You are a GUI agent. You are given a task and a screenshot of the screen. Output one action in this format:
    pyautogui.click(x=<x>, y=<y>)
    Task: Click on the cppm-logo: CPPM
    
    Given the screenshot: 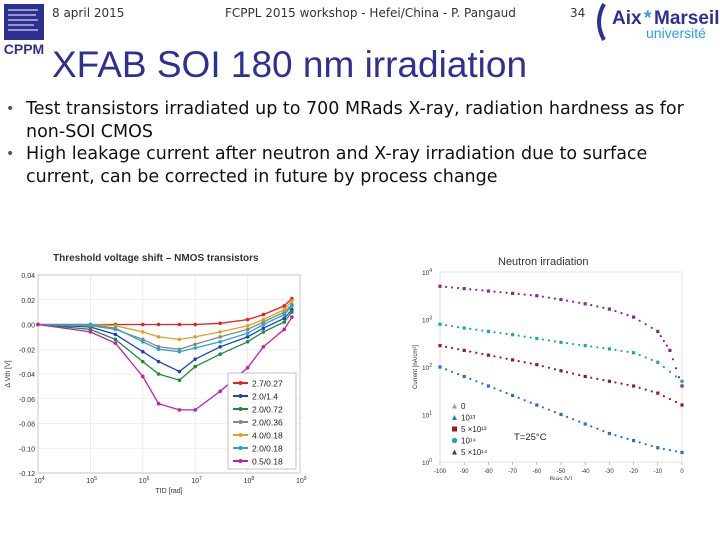 What is the action you would take?
    pyautogui.click(x=24, y=30)
    